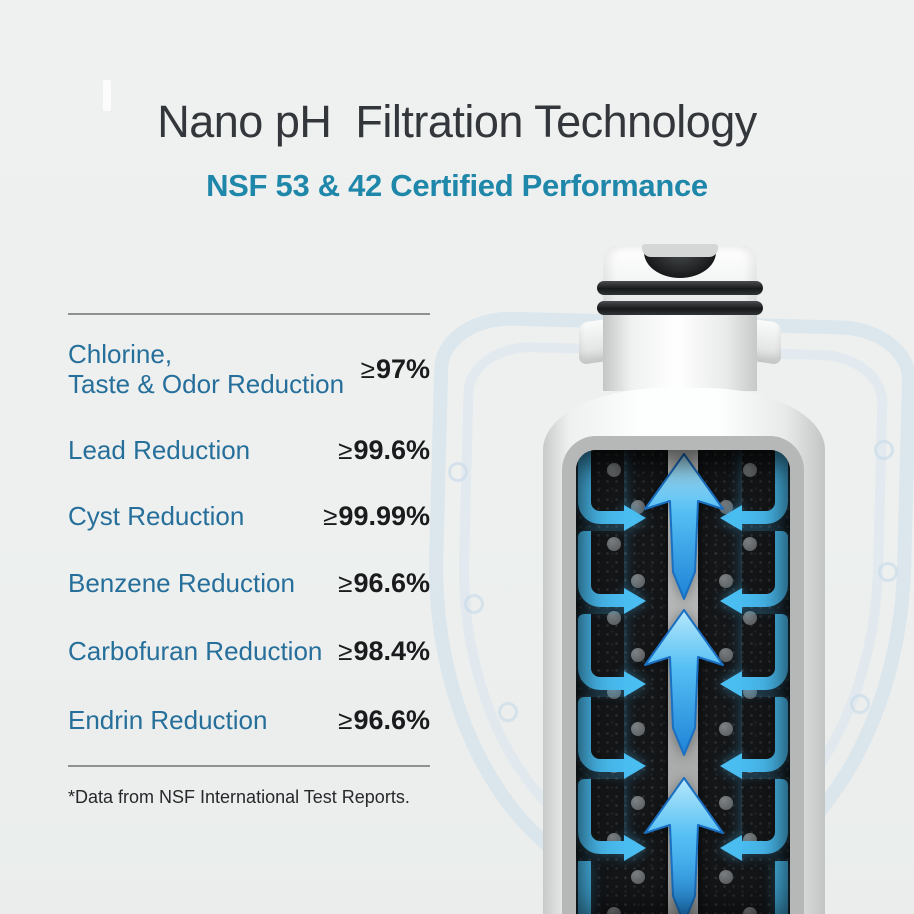 This screenshot has height=914, width=914. What do you see at coordinates (156, 516) in the screenshot?
I see `reduction-label: Cyst Reduction` at bounding box center [156, 516].